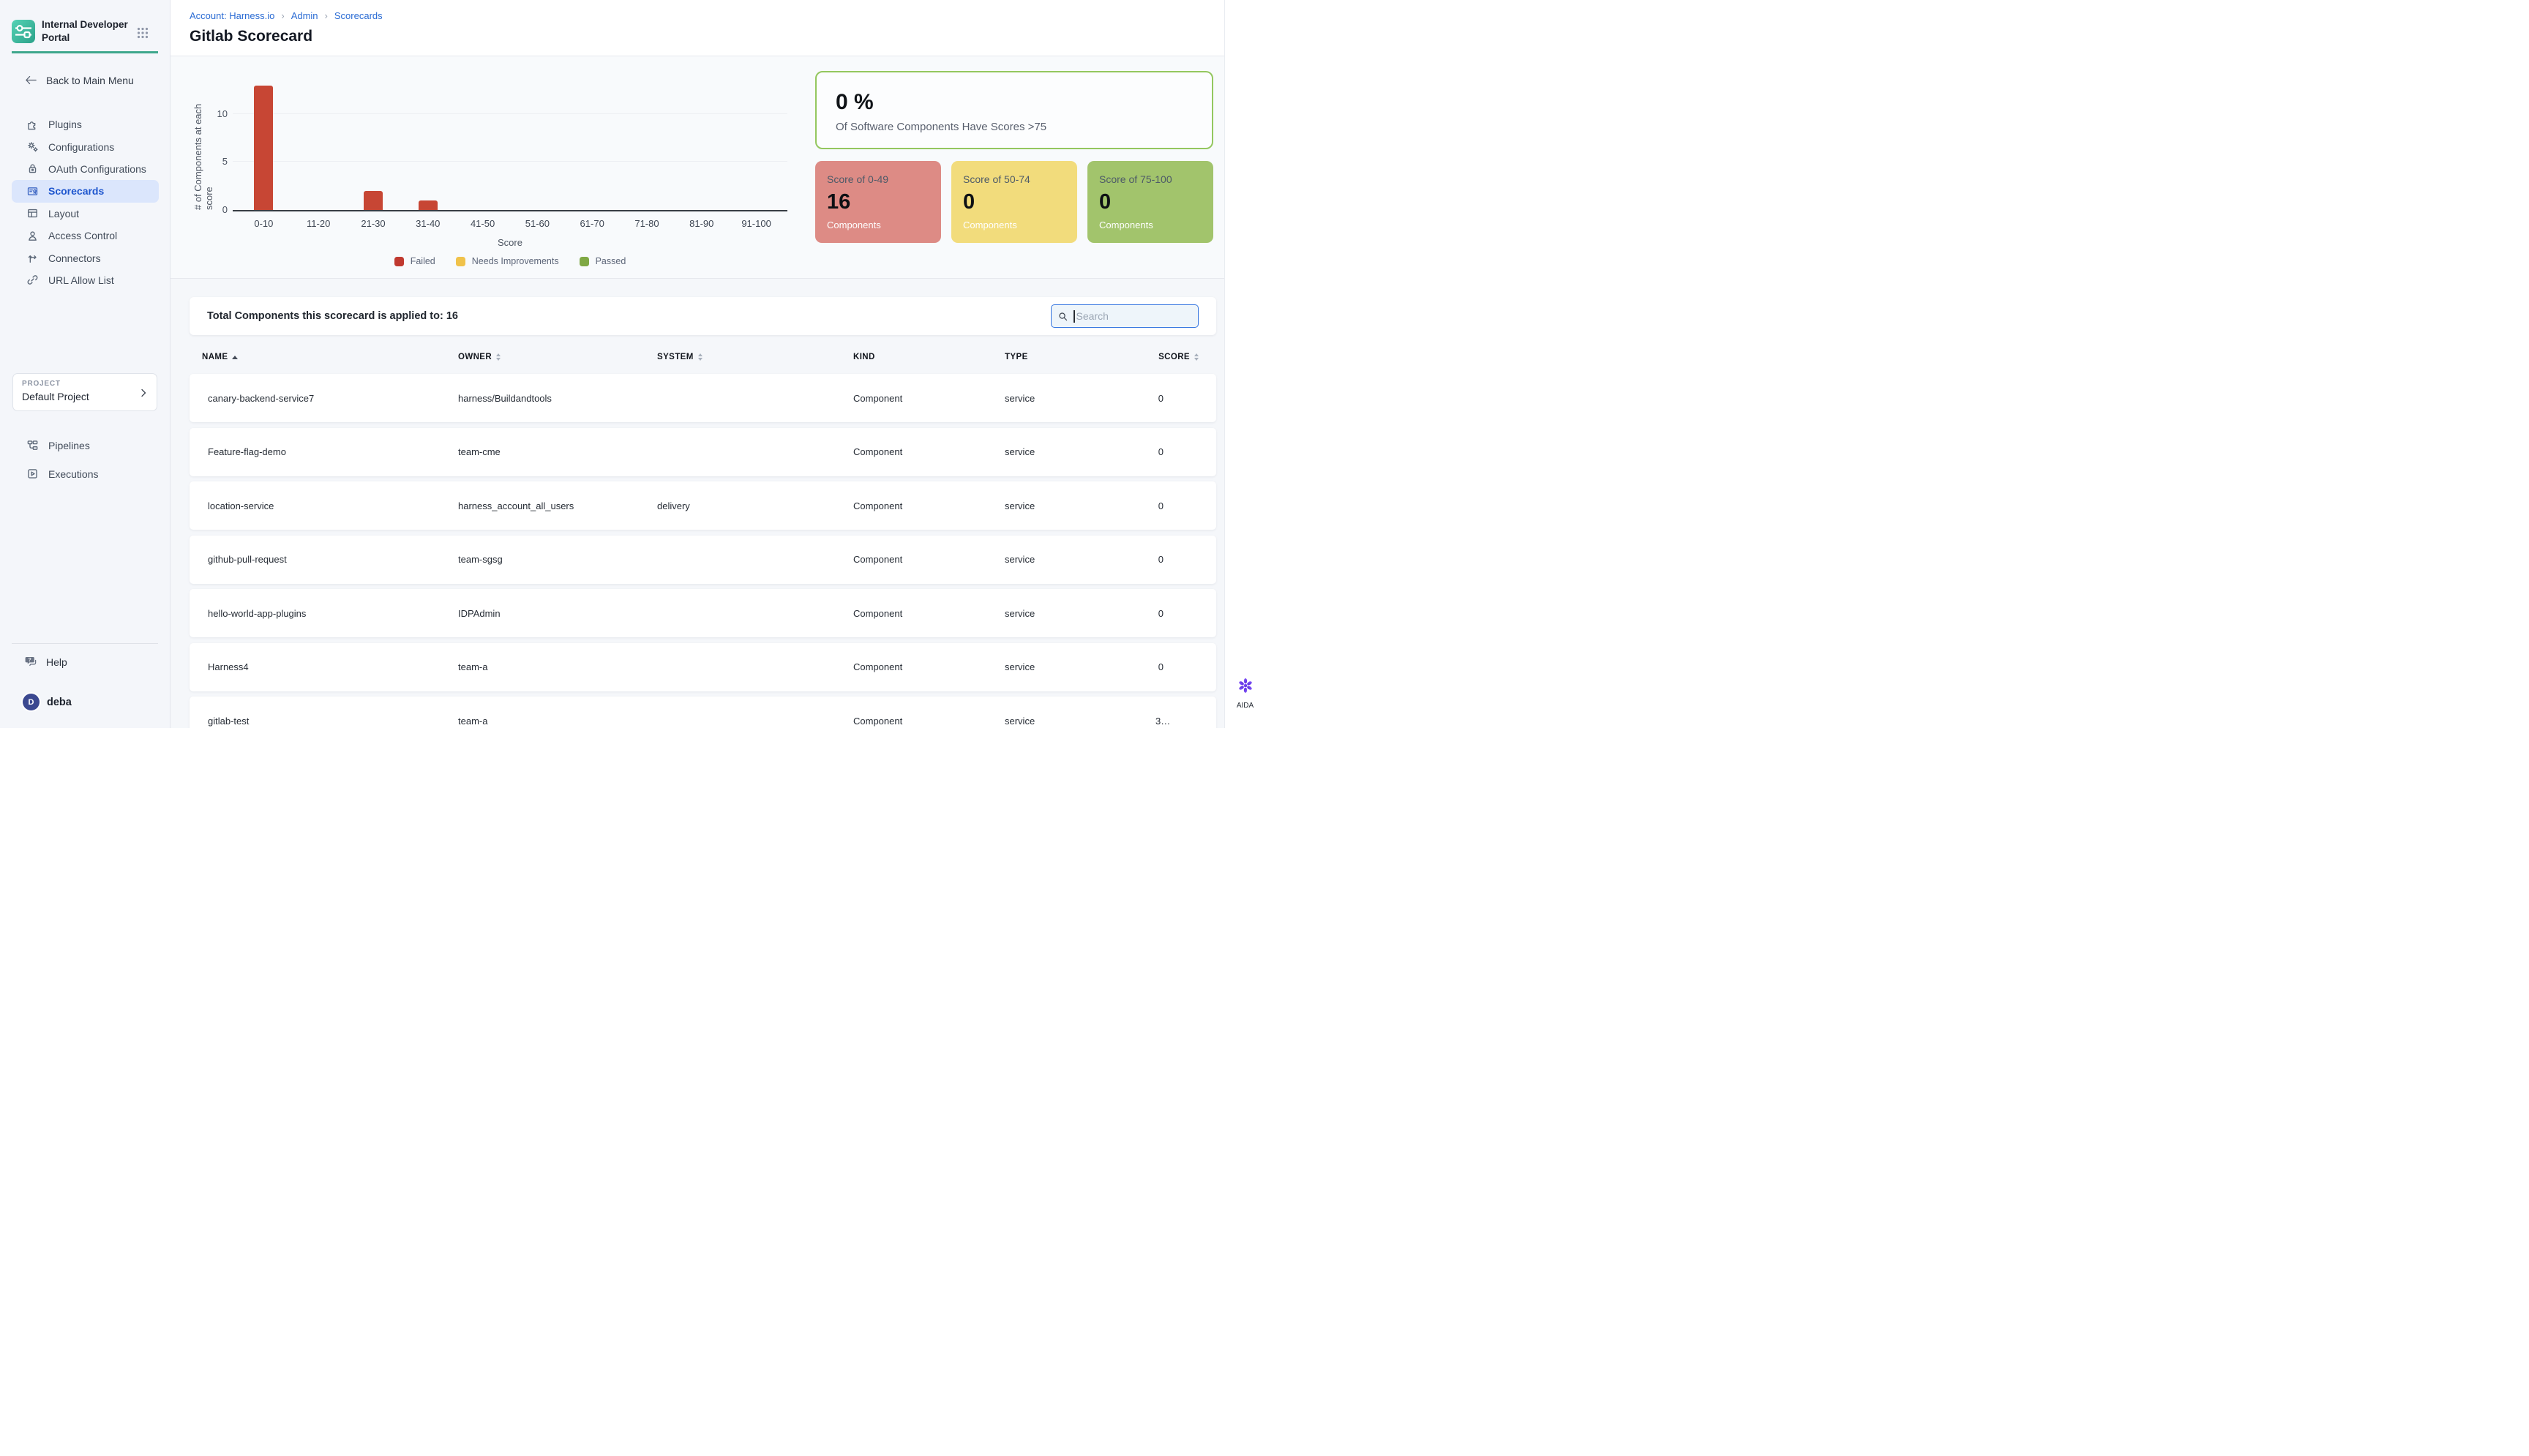 The image size is (2529, 1456). Describe the element at coordinates (45, 662) in the screenshot. I see `help-button: ? Help` at that location.